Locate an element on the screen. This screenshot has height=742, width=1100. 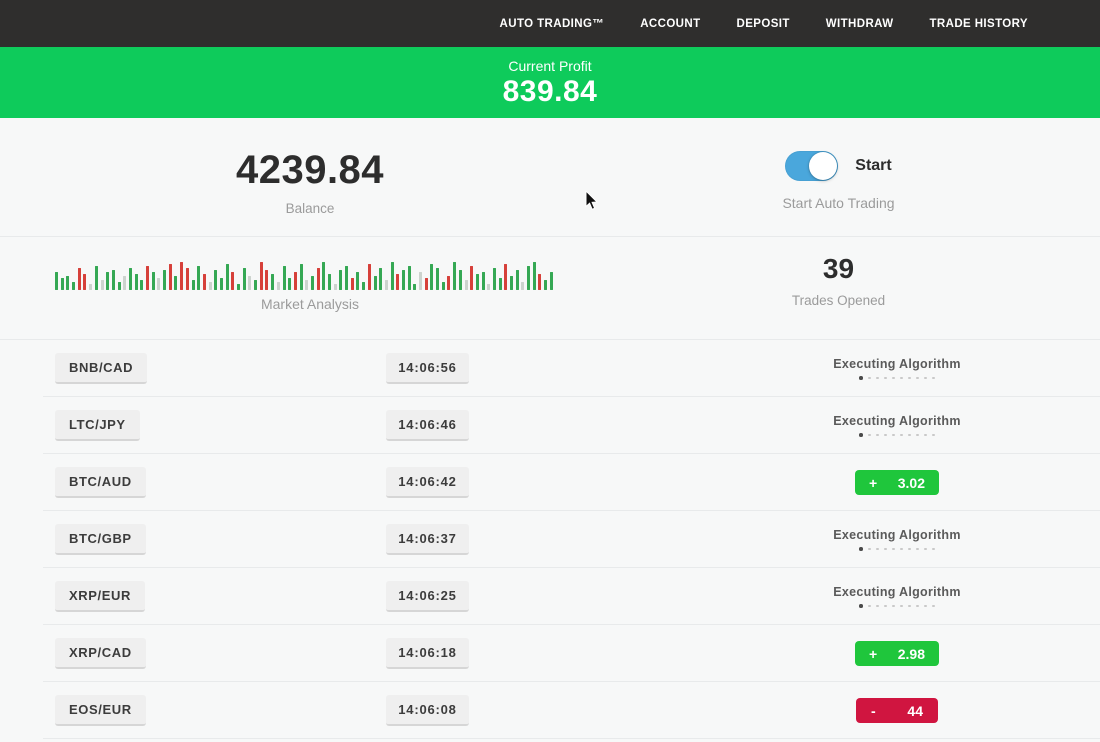
status-result-badge: +2.98 is located at coordinates (897, 653).